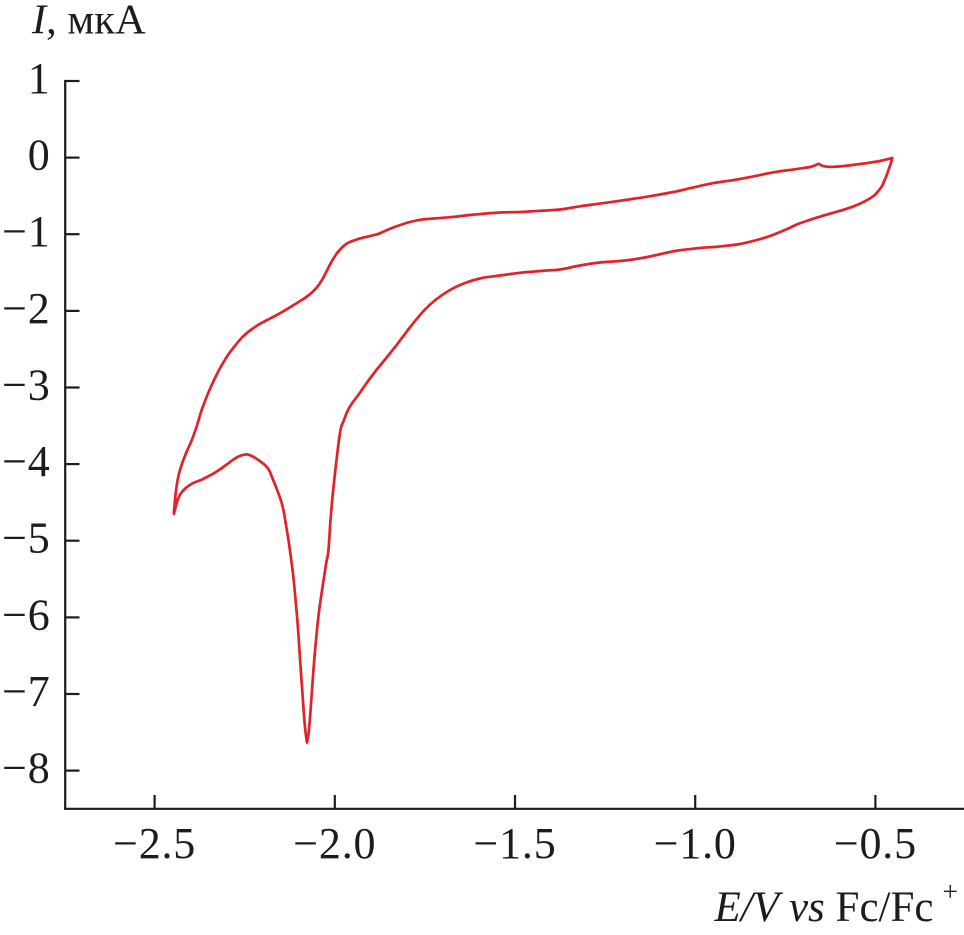 The height and width of the screenshot is (935, 964). I want to click on svg-text: −8, so click(26, 768).